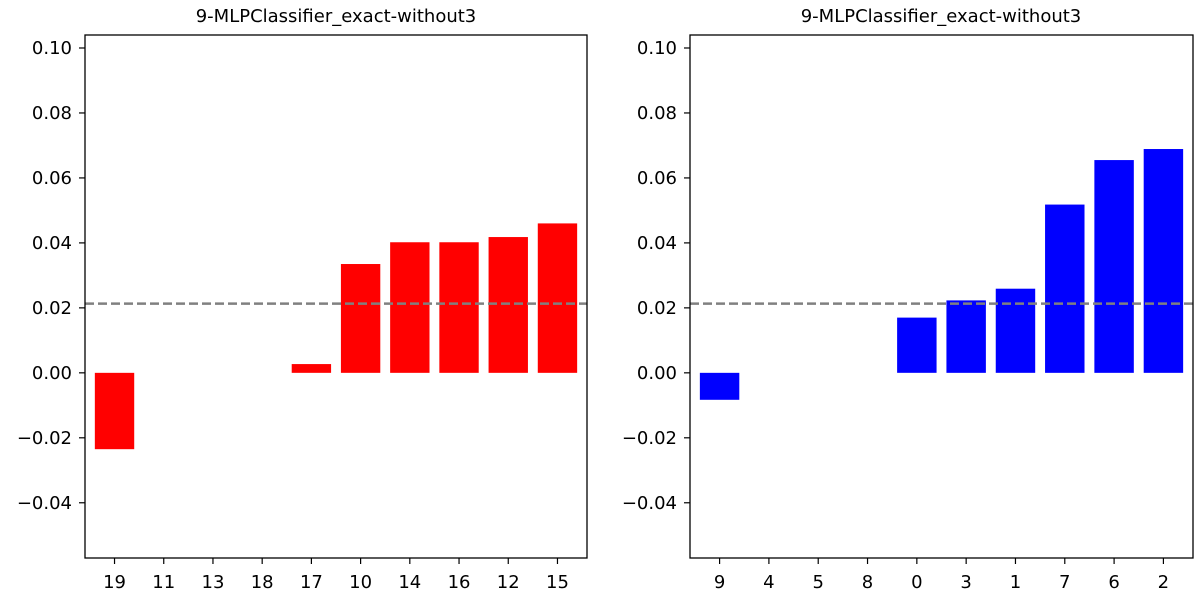  Describe the element at coordinates (52, 48) in the screenshot. I see `left-ytick-label: 0.10` at that location.